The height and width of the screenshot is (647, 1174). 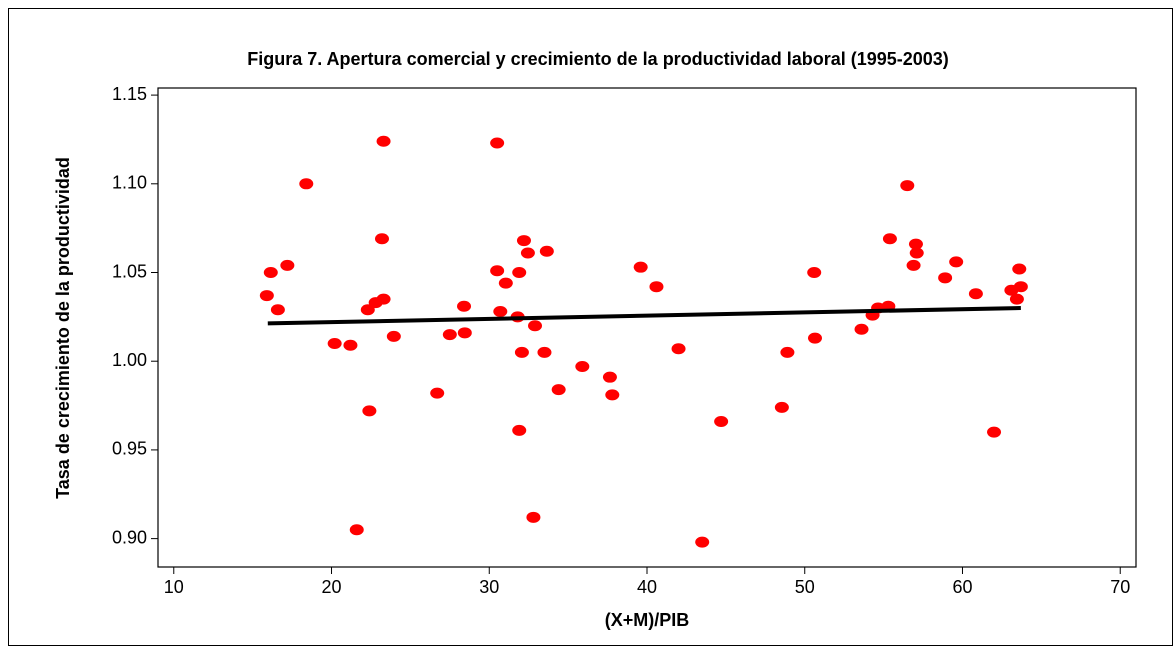 What do you see at coordinates (129, 271) in the screenshot?
I see `y-tick-label: 1.05` at bounding box center [129, 271].